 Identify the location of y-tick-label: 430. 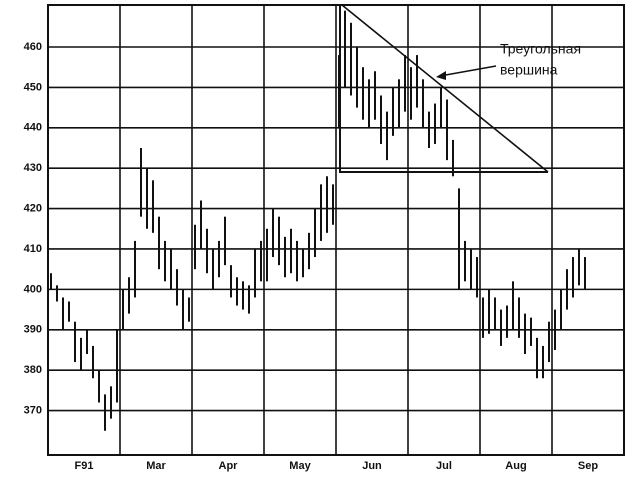
(33, 168).